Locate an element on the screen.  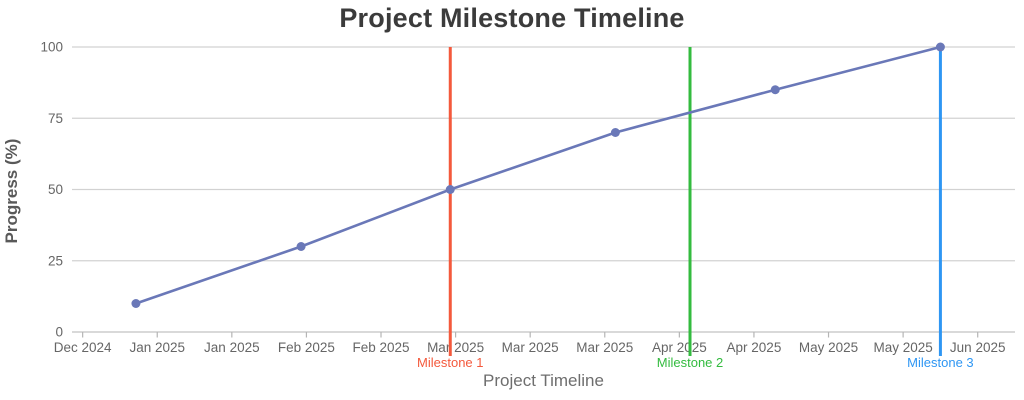
milestone-label: Milestone 1 is located at coordinates (450, 362).